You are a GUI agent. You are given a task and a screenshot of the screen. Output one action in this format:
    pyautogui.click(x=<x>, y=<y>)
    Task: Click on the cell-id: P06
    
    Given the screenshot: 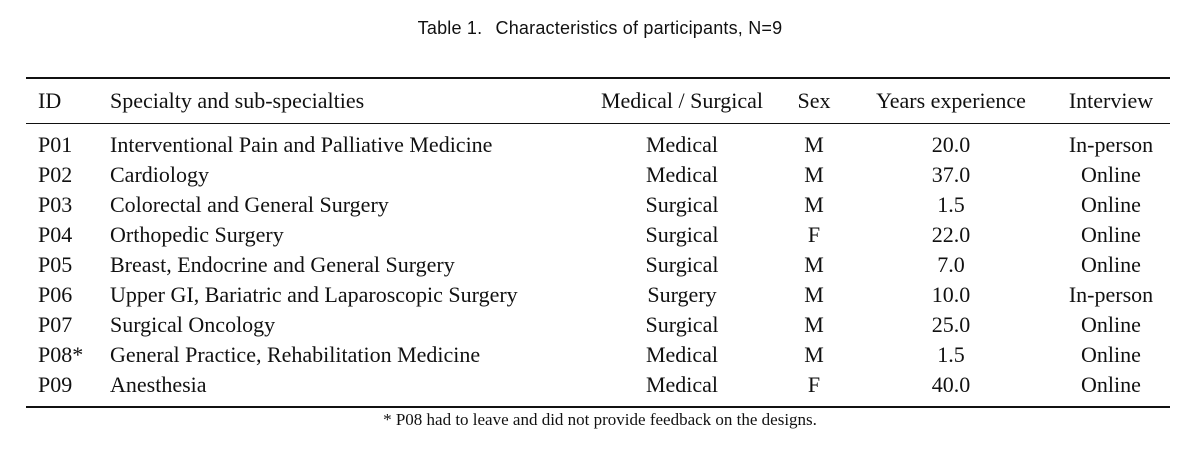 What is the action you would take?
    pyautogui.click(x=55, y=294)
    